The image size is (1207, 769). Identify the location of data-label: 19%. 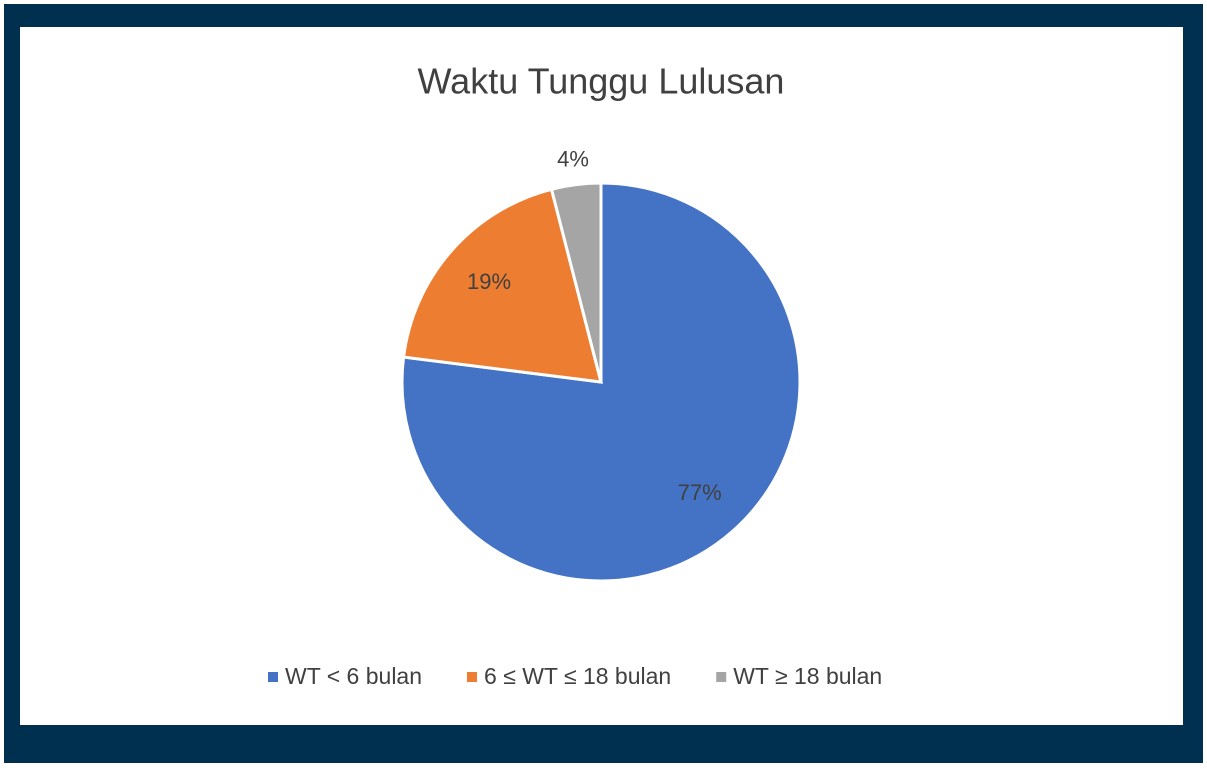
(489, 281).